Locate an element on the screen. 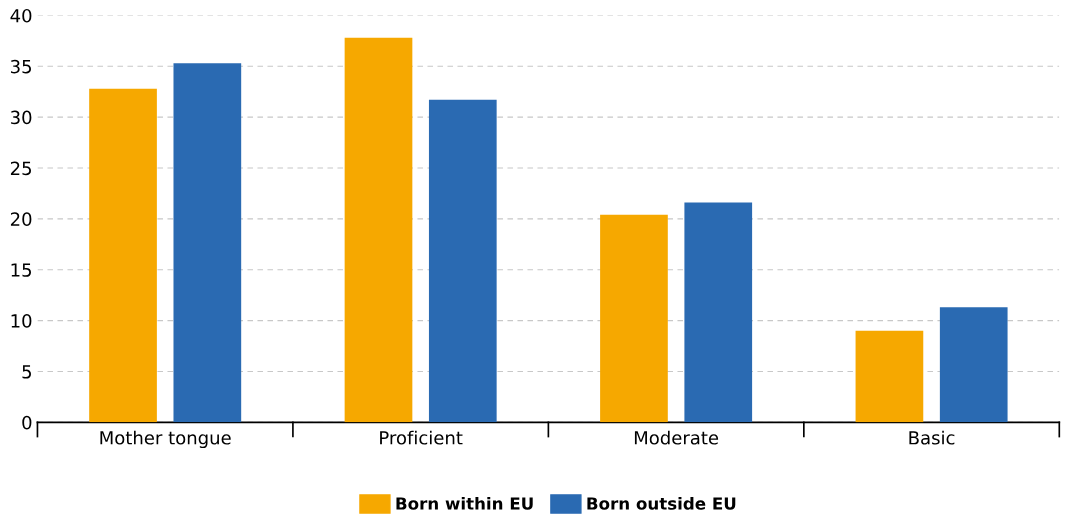 This screenshot has height=515, width=1070. y-tick-label: 15 is located at coordinates (21, 270).